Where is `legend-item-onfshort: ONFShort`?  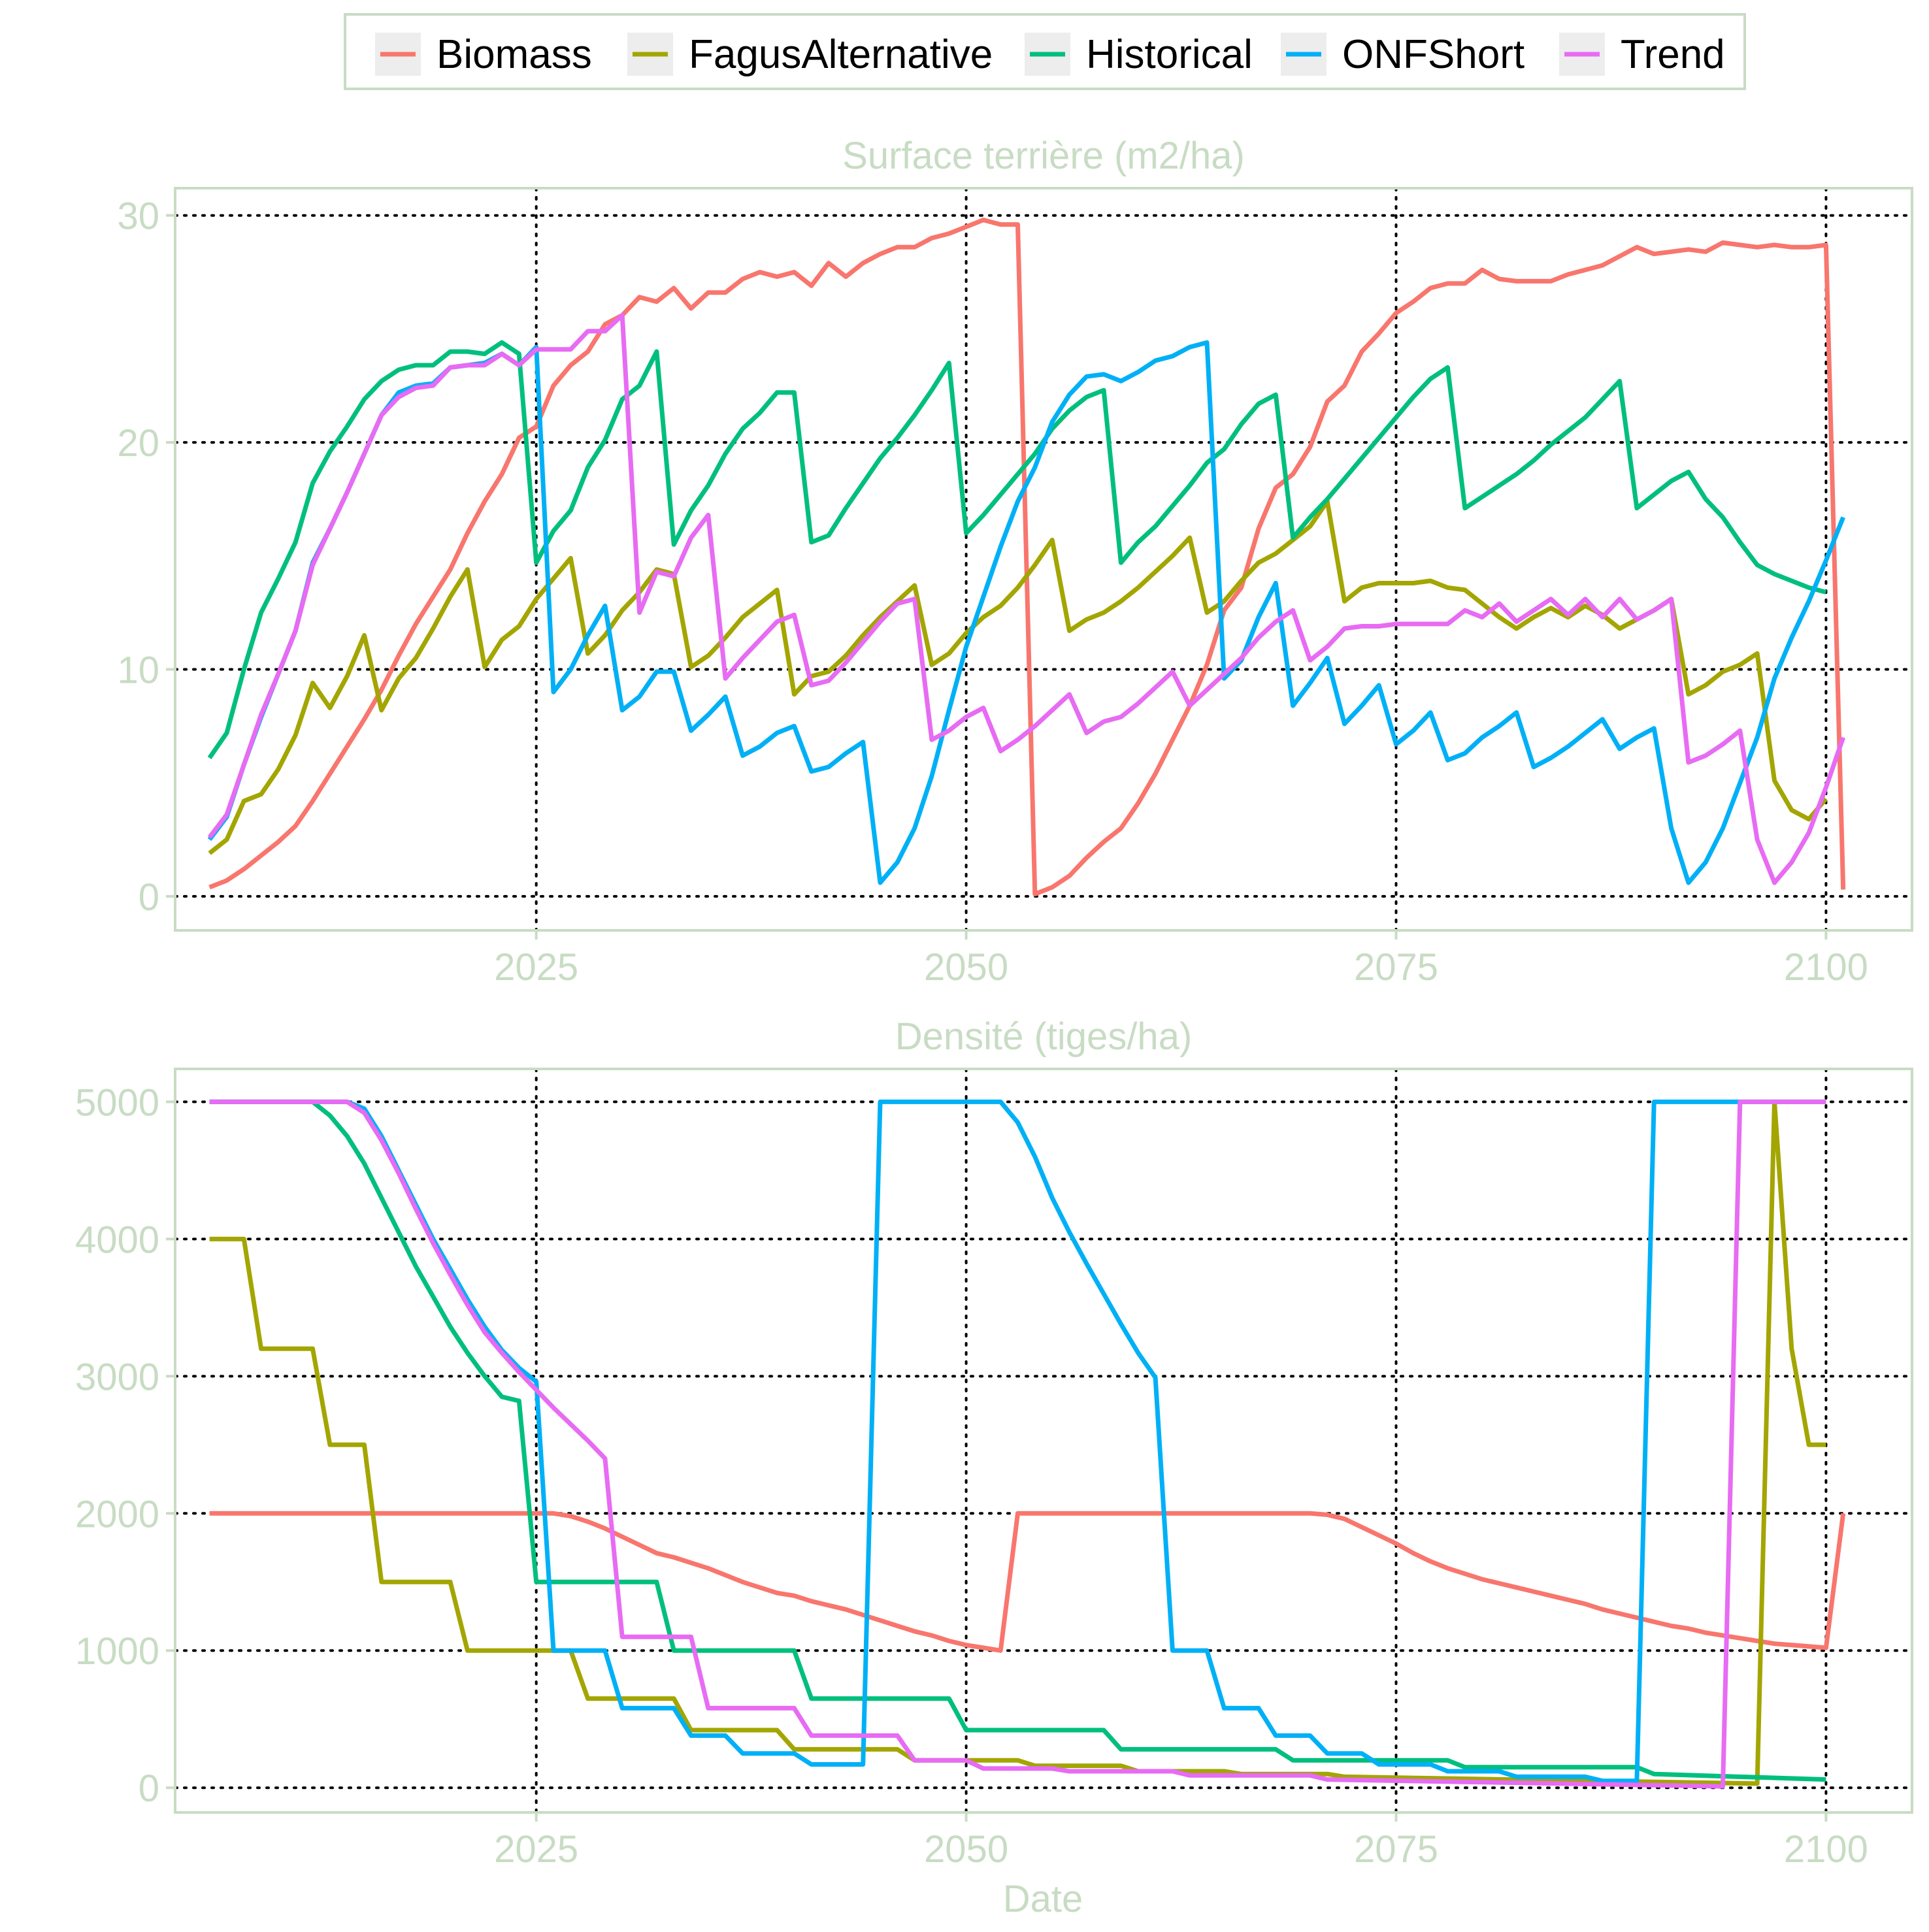 legend-item-onfshort: ONFShort is located at coordinates (1403, 54).